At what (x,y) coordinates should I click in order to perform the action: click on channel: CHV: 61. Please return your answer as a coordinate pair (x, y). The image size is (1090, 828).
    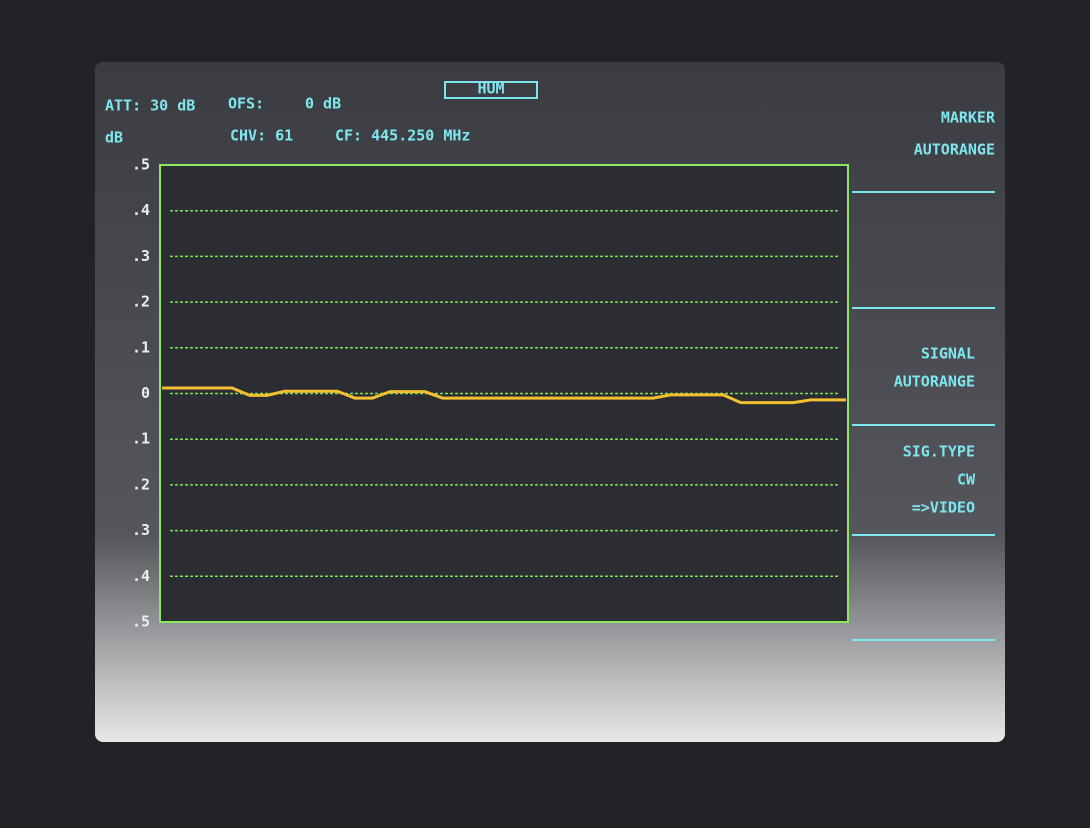
    Looking at the image, I should click on (261, 136).